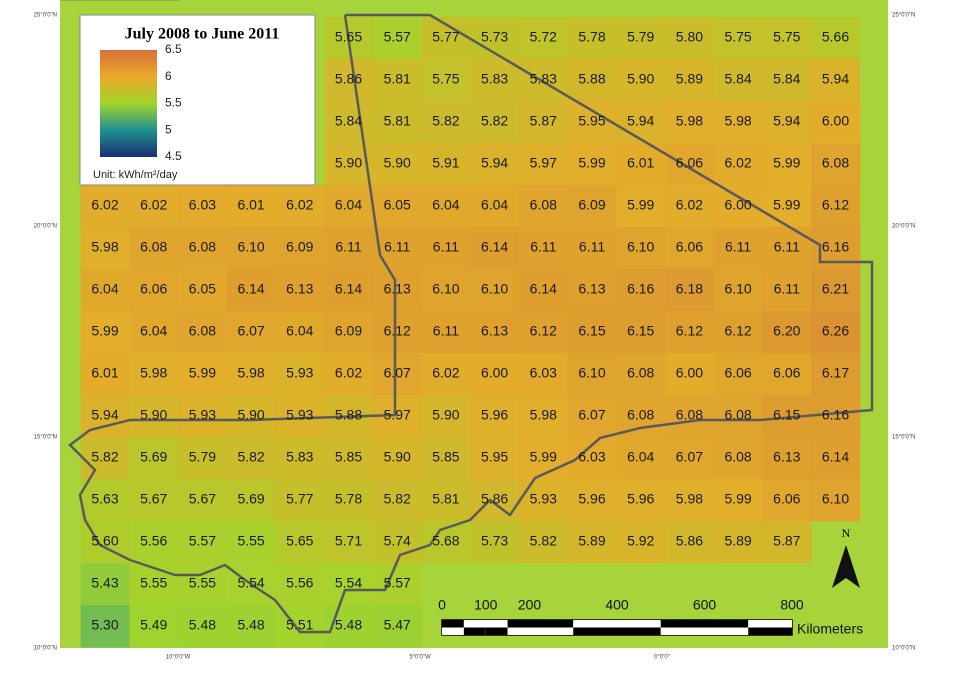 The image size is (958, 690). I want to click on cell-value: 6.15, so click(591, 331).